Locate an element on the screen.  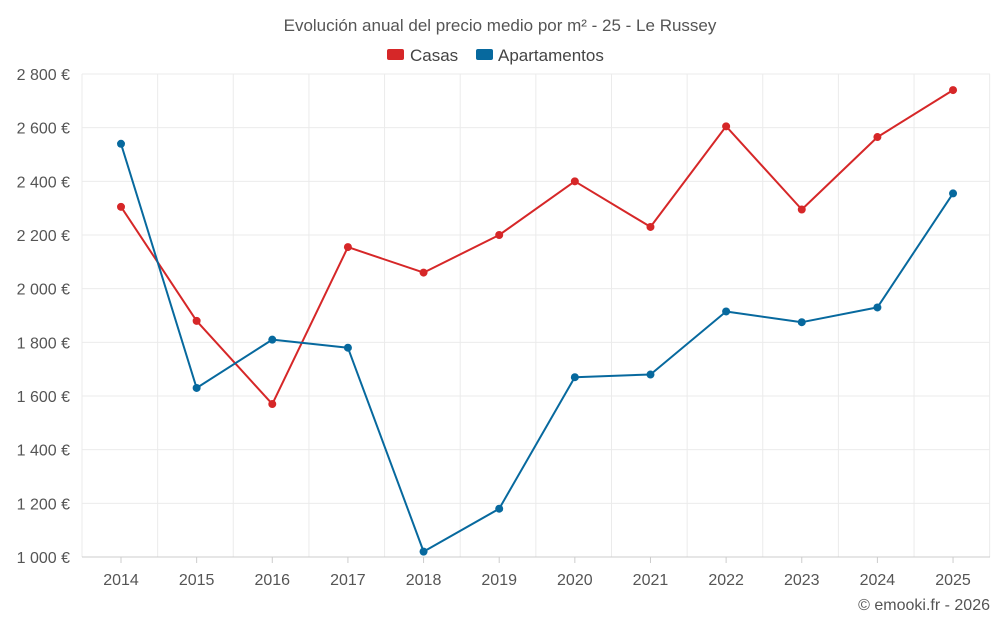
data-point-casas-2017 is located at coordinates (347, 247).